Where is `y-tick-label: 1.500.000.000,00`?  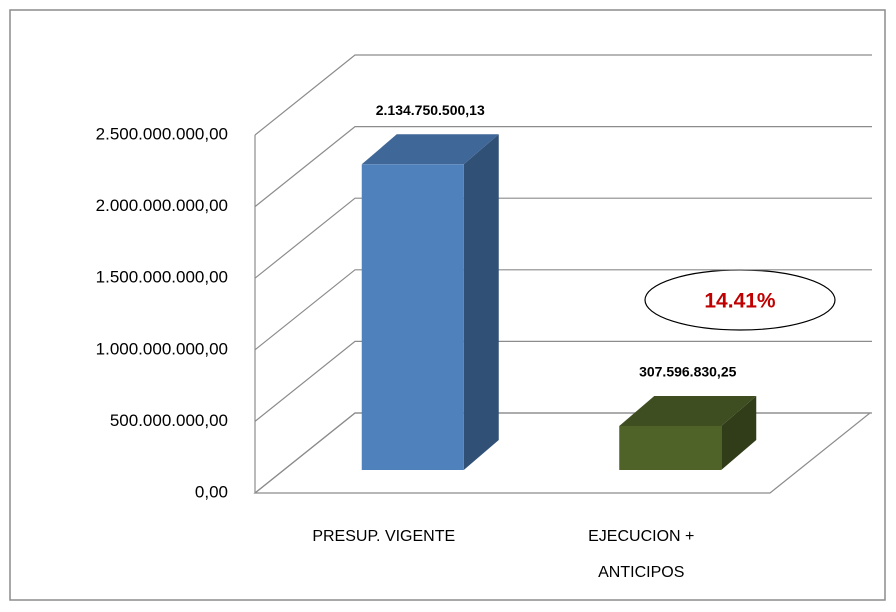
y-tick-label: 1.500.000.000,00 is located at coordinates (162, 277).